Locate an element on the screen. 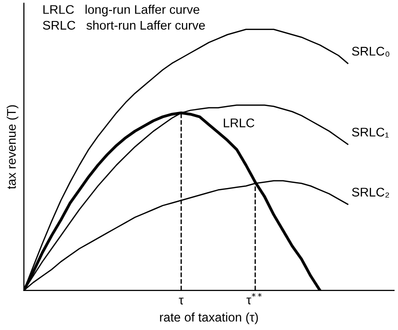  annotation: SRLC short-run Laffer curve is located at coordinates (123, 25).